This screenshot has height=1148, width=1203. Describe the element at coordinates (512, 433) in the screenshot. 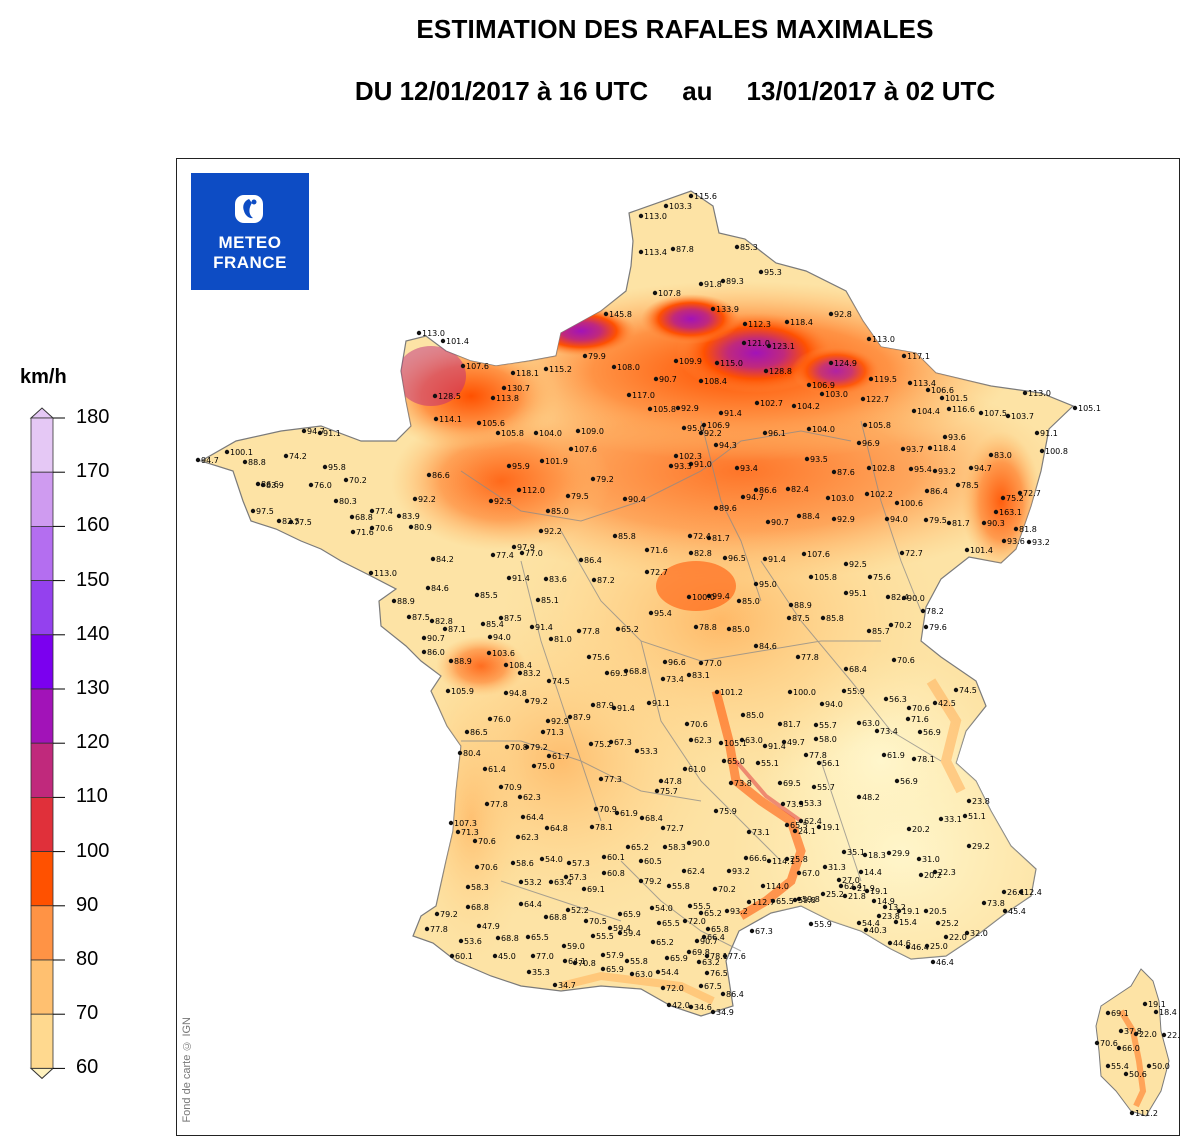

I see `station-value: 105.8` at that location.